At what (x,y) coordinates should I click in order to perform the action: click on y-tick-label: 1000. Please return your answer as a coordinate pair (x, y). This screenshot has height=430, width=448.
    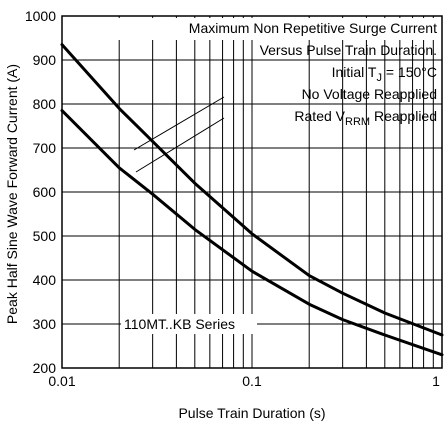
    Looking at the image, I should click on (40, 16).